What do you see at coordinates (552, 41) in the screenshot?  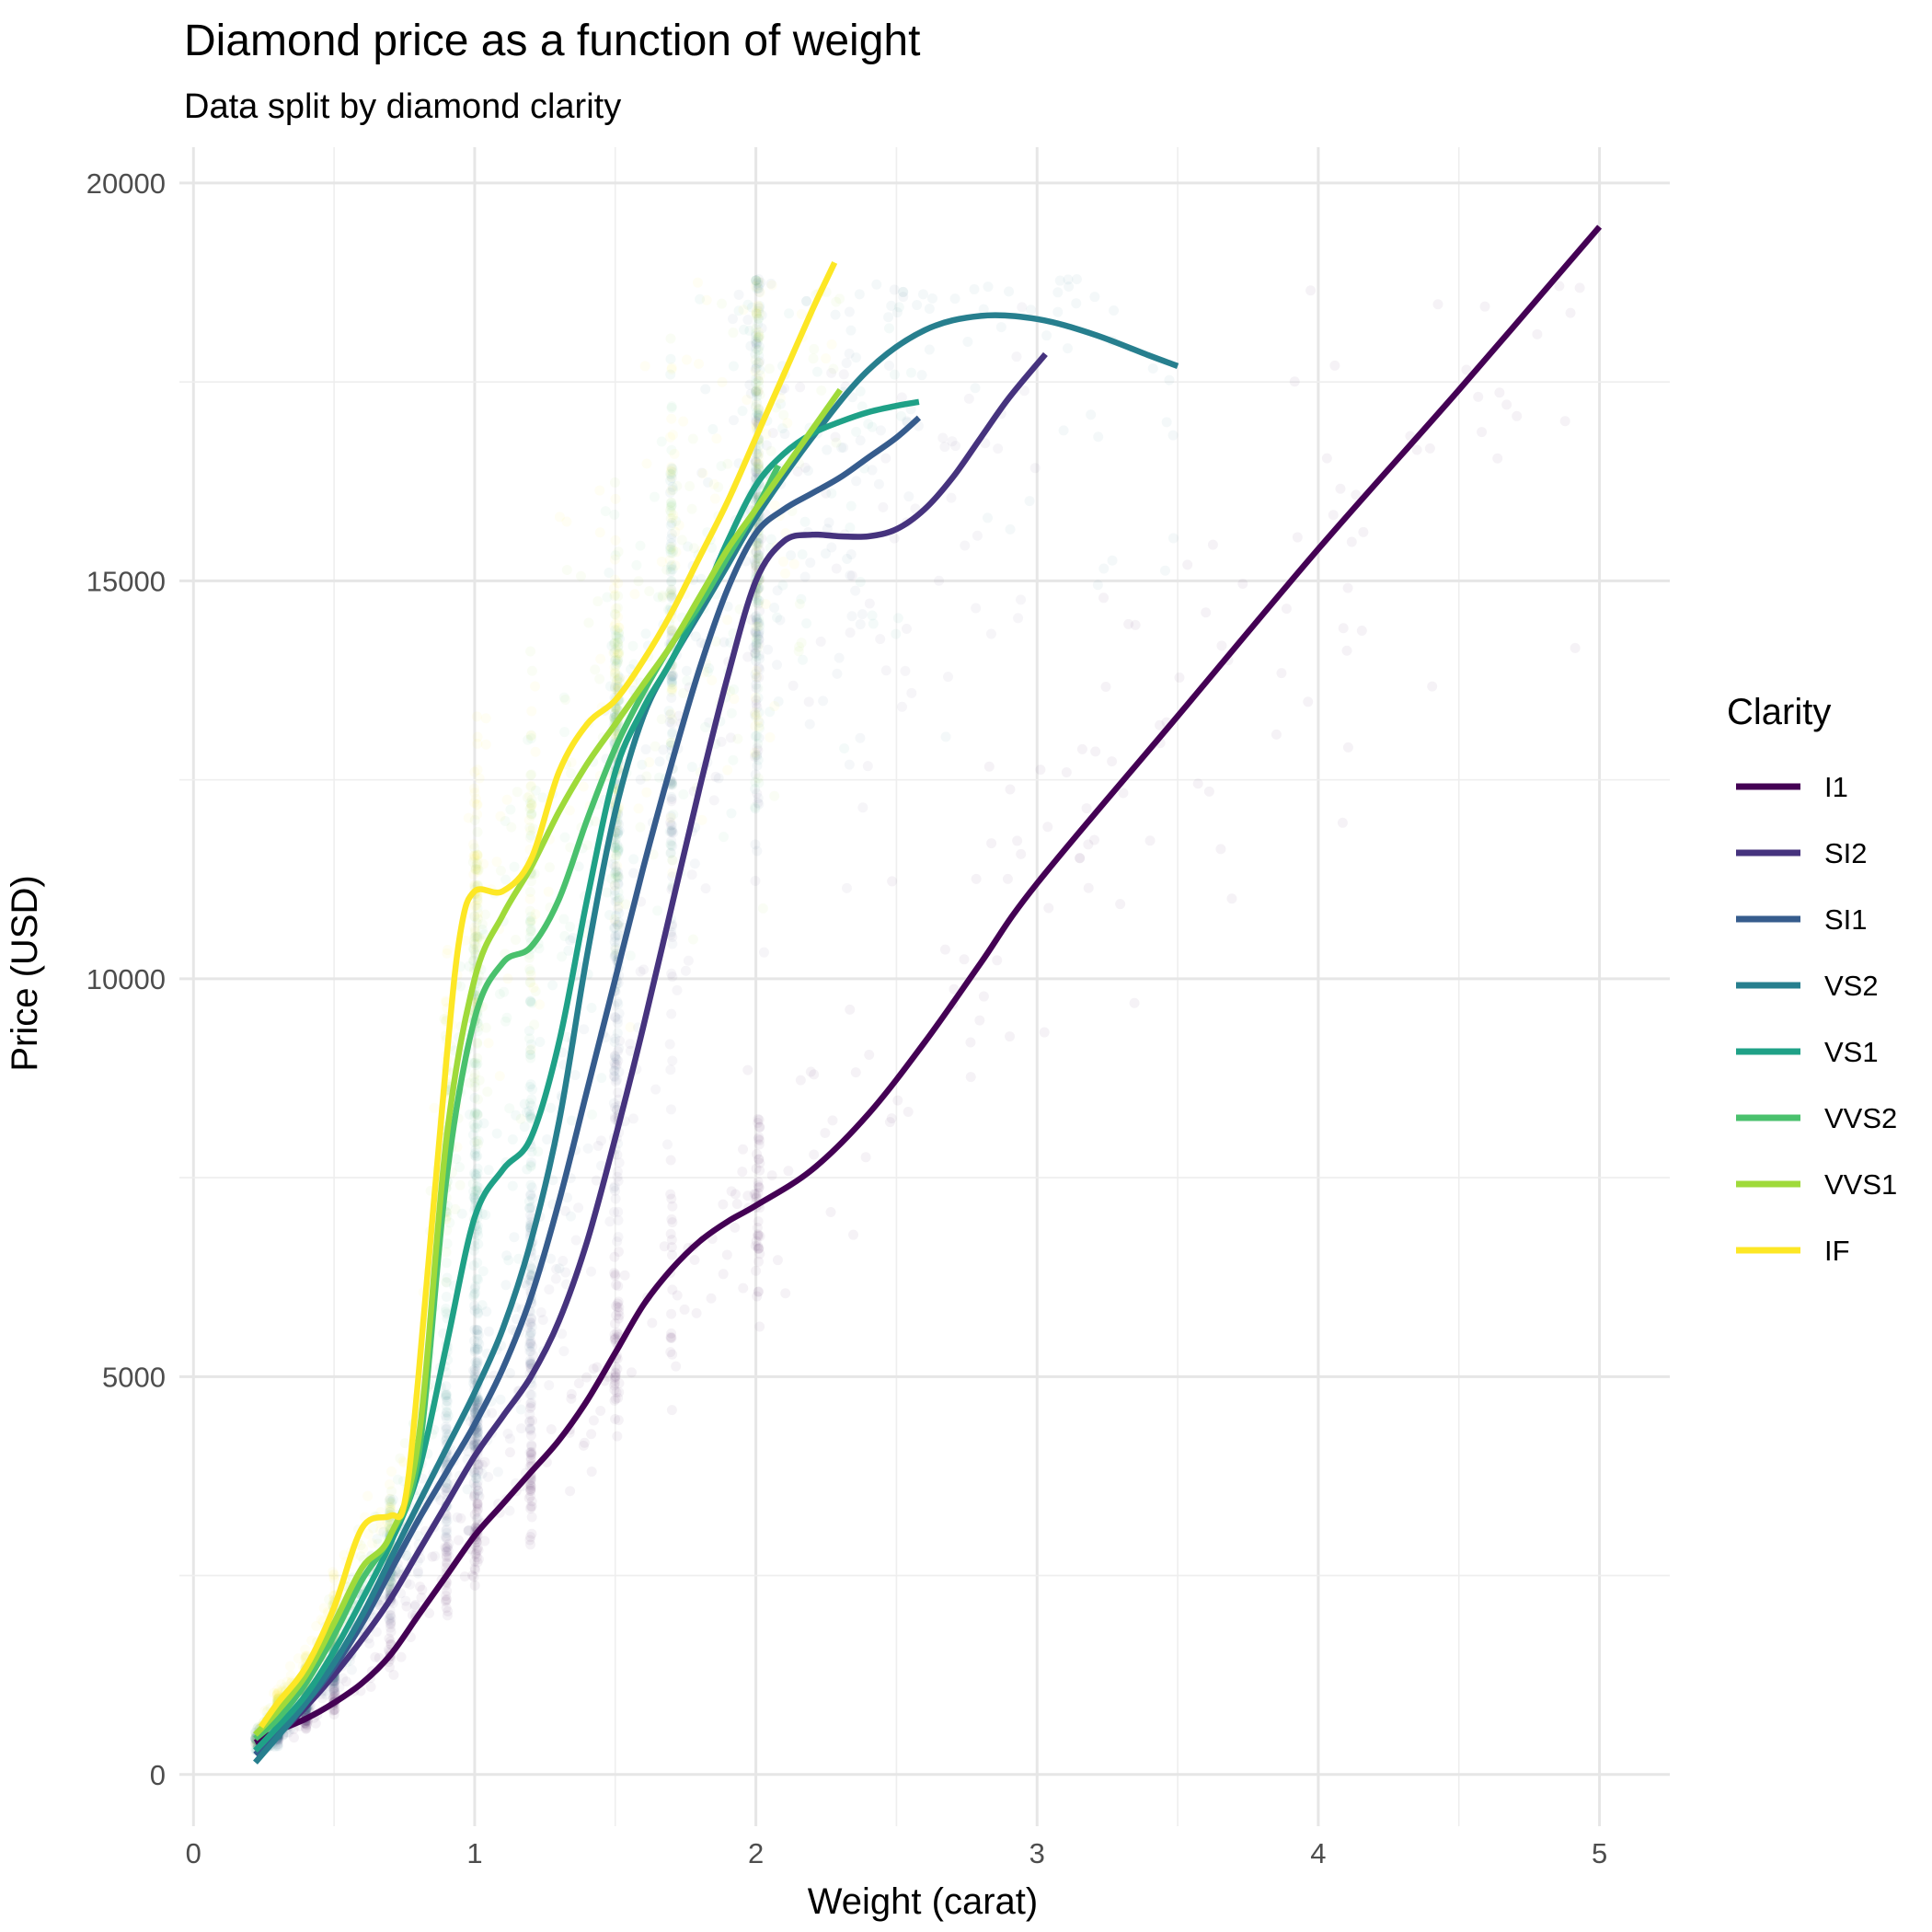 I see `chart-title: Diamond price as a function of weight` at bounding box center [552, 41].